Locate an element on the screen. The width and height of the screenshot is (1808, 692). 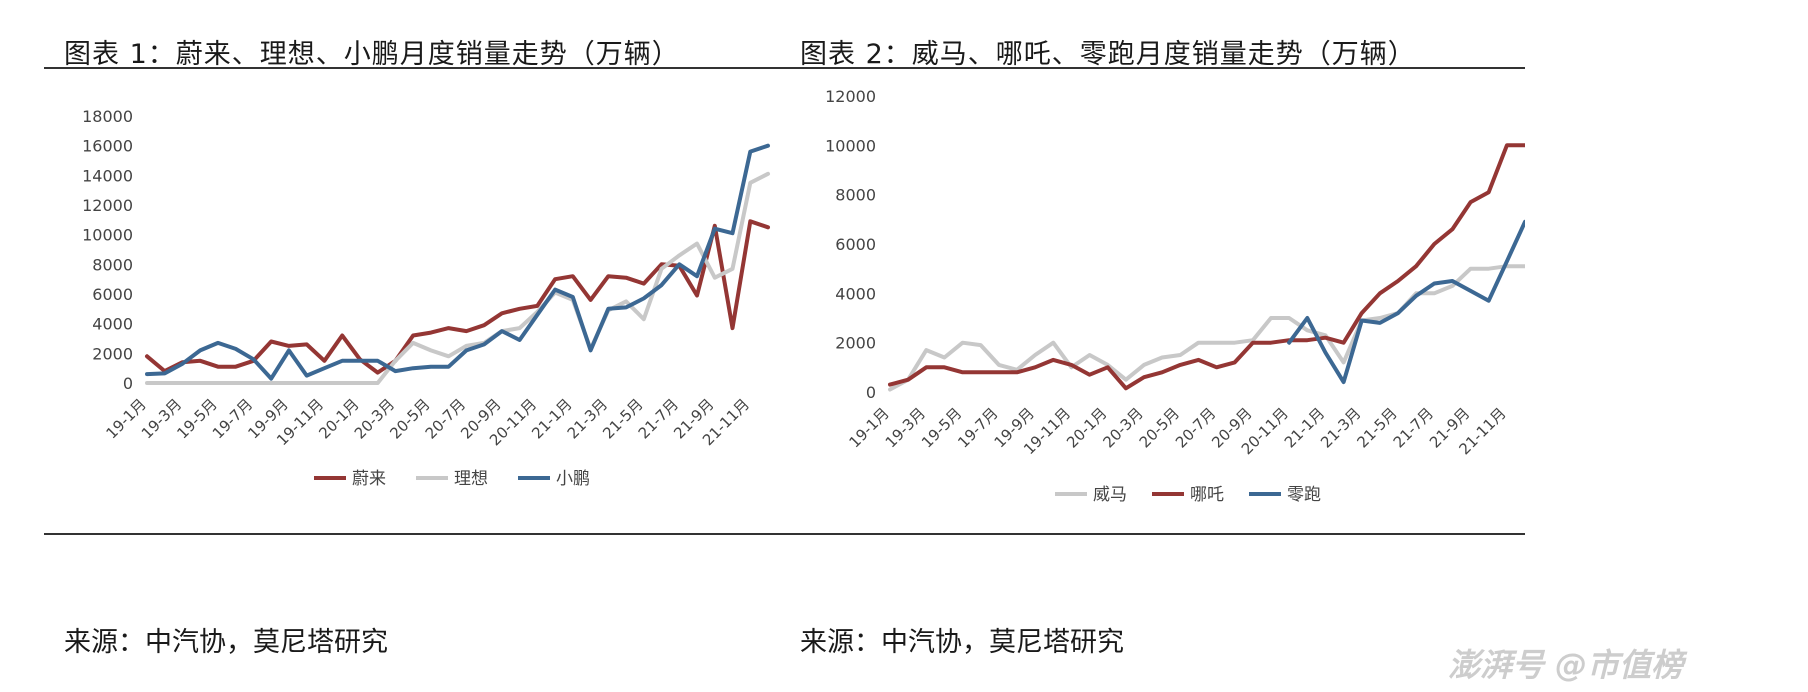
chart1-legend-label: 蔚来 is located at coordinates (369, 479).